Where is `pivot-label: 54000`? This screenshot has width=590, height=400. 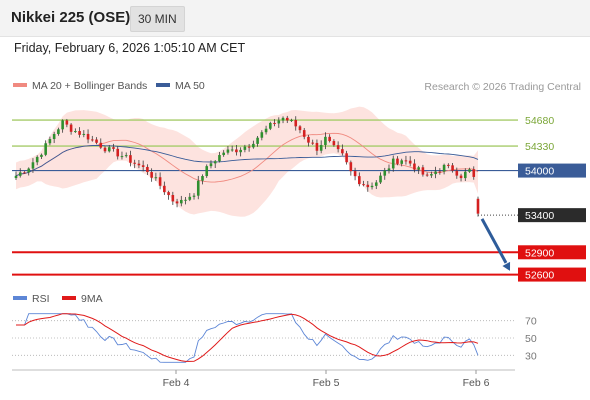 pivot-label: 54000 is located at coordinates (539, 172).